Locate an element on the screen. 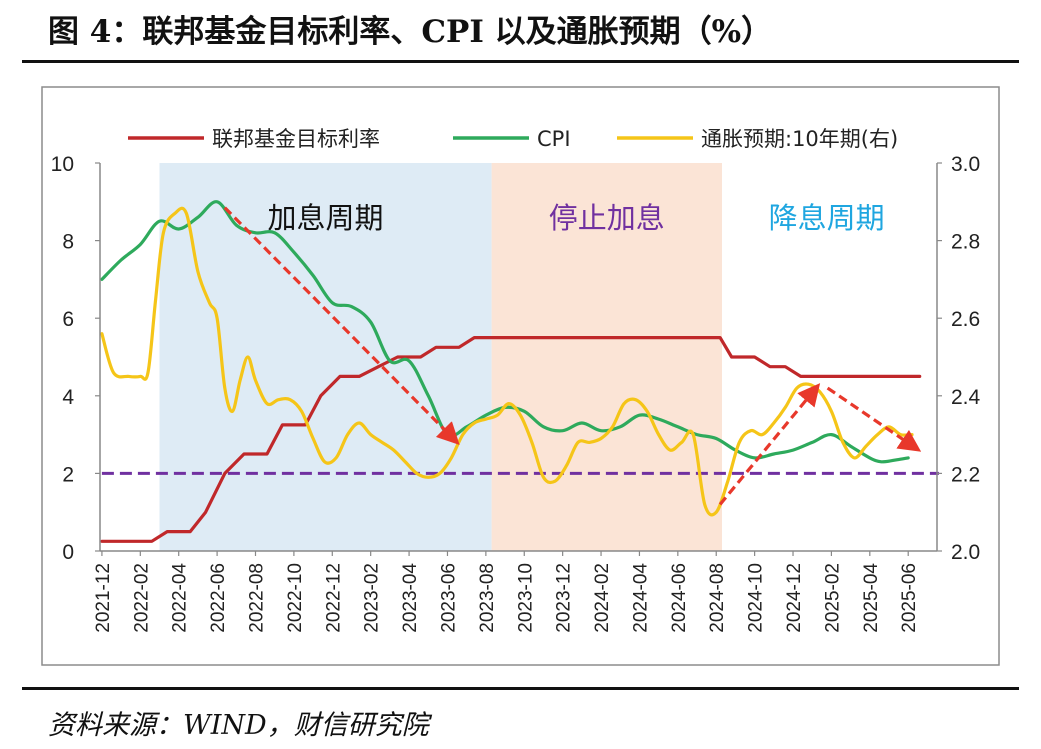 Image resolution: width=1041 pixels, height=749 pixels. right-tick-label: 2.6 is located at coordinates (965, 319).